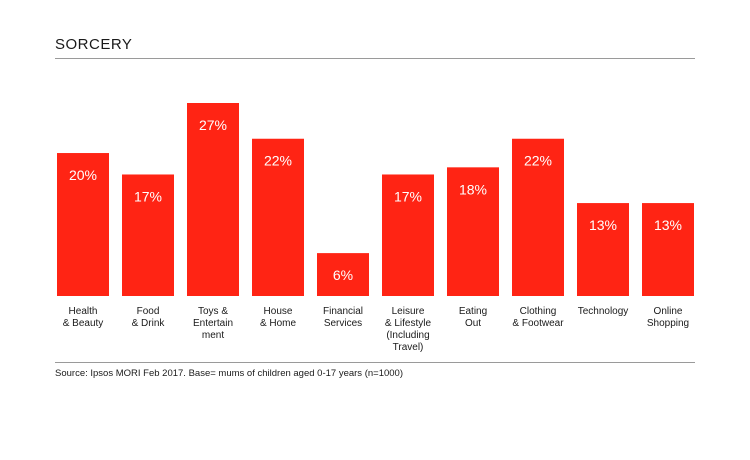  I want to click on bar-value-label-7: 22%, so click(538, 161).